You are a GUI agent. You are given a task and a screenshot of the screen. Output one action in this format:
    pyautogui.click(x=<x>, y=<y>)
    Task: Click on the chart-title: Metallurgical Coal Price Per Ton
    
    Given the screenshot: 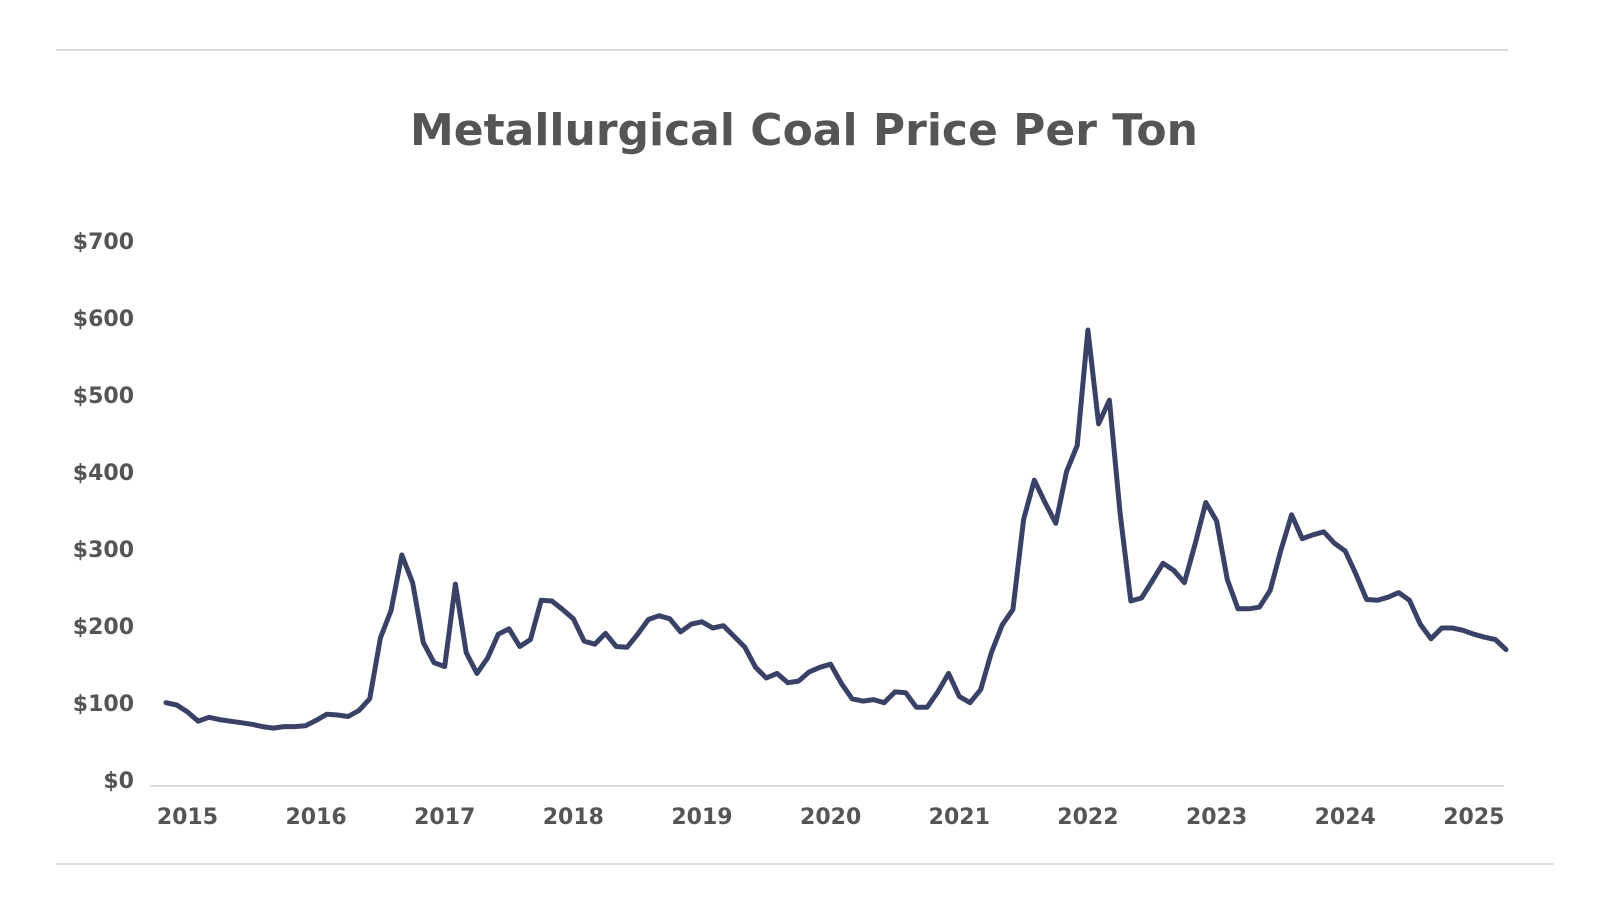 What is the action you would take?
    pyautogui.click(x=804, y=130)
    